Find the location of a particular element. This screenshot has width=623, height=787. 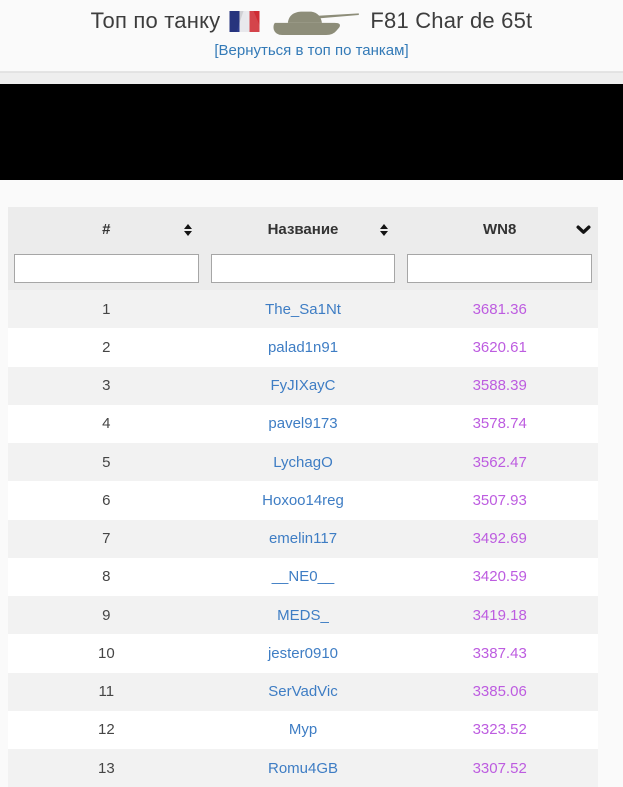

rank-cell: 11 is located at coordinates (106, 692).